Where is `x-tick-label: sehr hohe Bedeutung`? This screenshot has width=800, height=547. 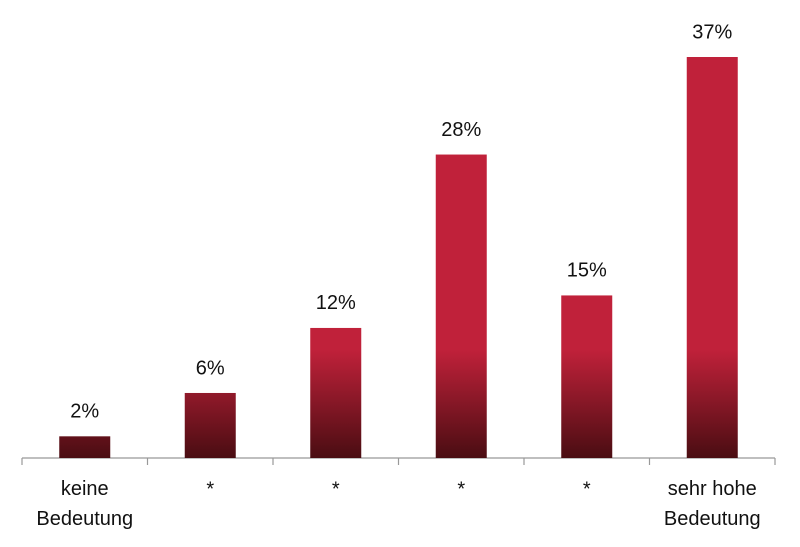
x-tick-label: sehr hohe Bedeutung is located at coordinates (712, 504).